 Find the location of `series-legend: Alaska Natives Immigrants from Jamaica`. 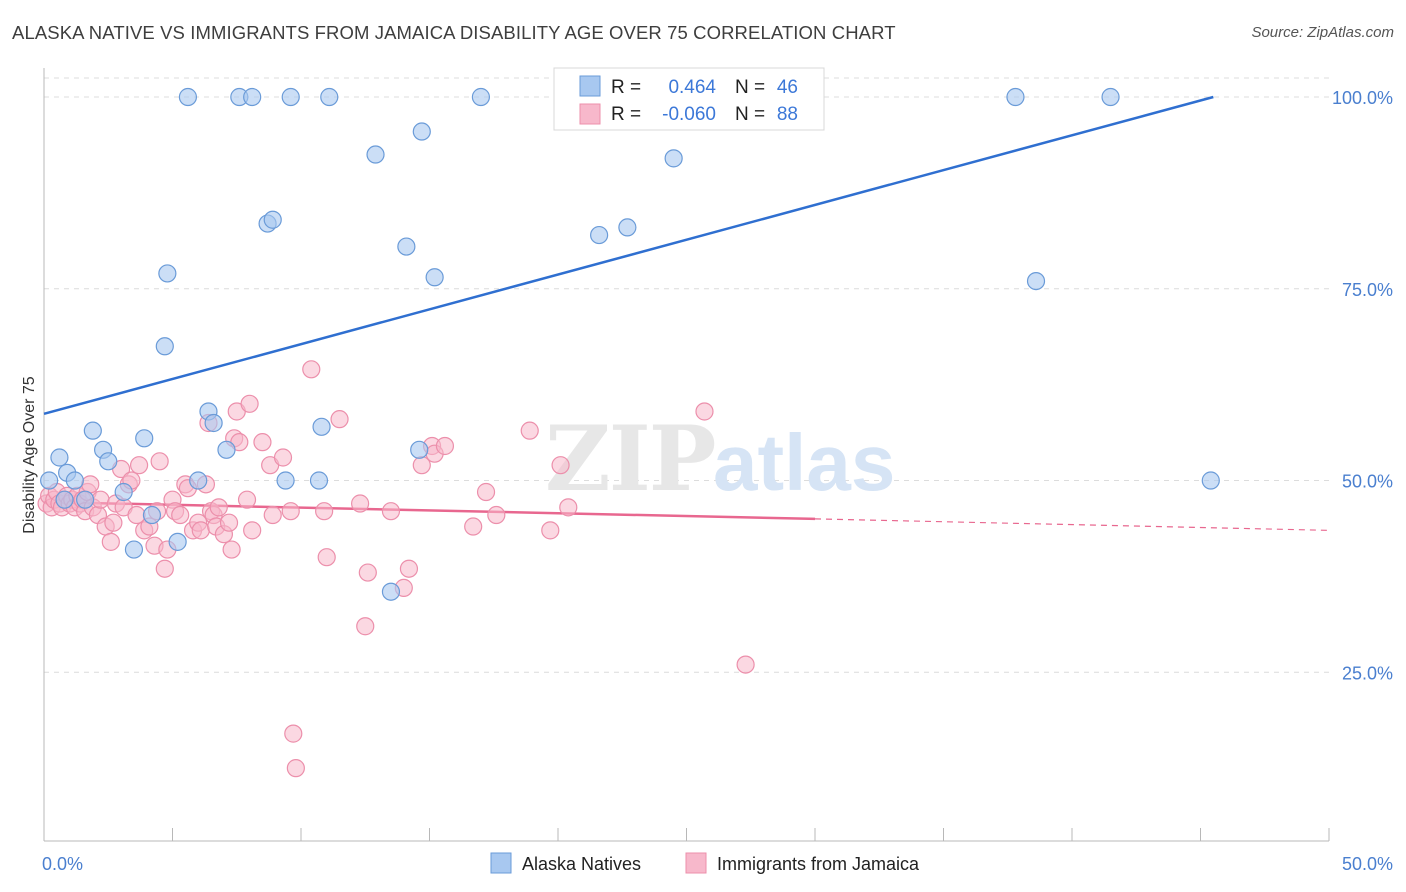

series-legend: Alaska Natives Immigrants from Jamaica is located at coordinates (705, 863).